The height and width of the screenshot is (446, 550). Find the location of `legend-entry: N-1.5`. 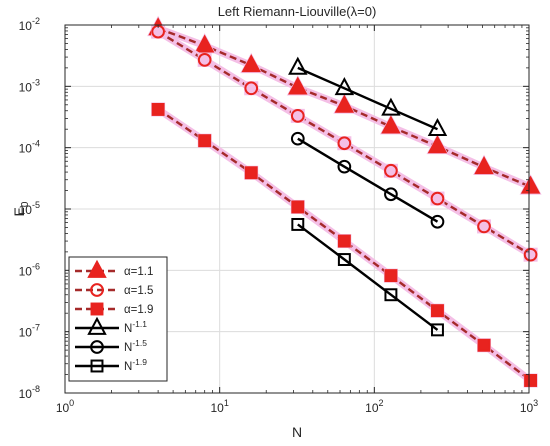

legend-entry: N-1.5 is located at coordinates (111, 346).